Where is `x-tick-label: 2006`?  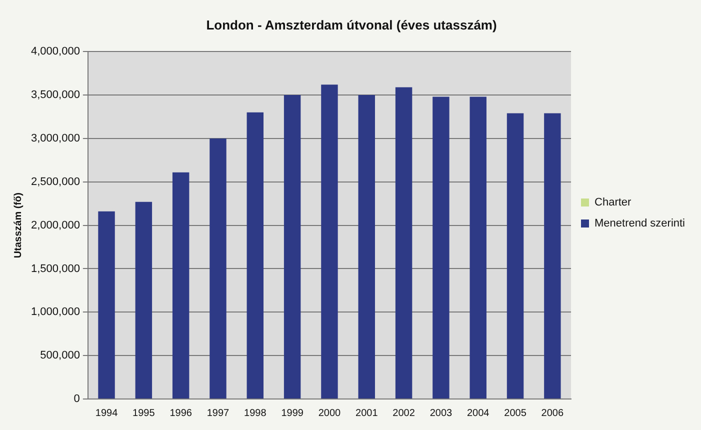
x-tick-label: 2006 is located at coordinates (552, 413).